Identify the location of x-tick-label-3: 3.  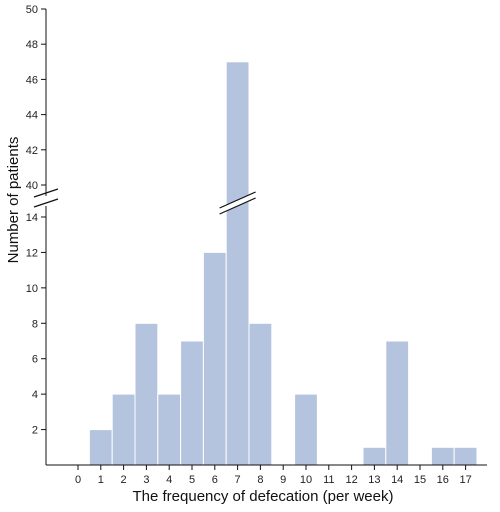
(146, 480).